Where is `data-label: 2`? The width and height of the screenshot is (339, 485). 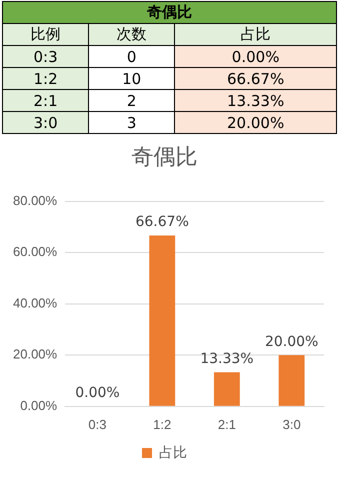
data-label: 2 is located at coordinates (131, 101).